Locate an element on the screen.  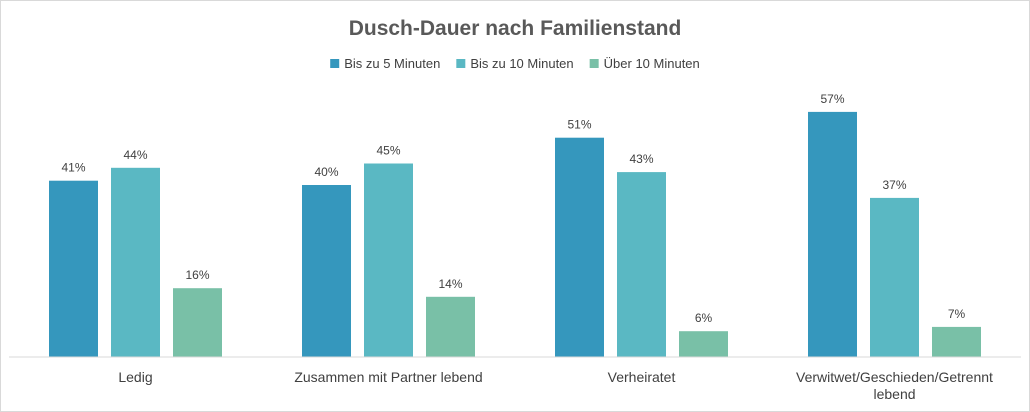
data-label-3-3: 6% is located at coordinates (704, 318).